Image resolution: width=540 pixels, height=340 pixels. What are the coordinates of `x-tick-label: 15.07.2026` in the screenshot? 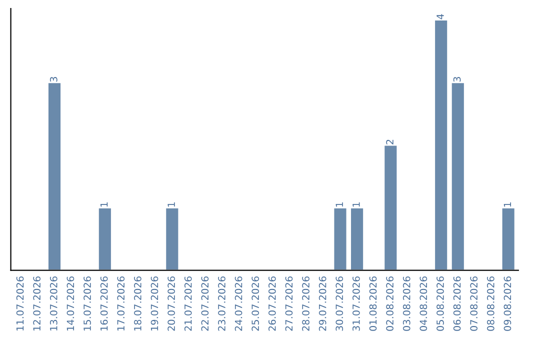 It's located at (87, 303).